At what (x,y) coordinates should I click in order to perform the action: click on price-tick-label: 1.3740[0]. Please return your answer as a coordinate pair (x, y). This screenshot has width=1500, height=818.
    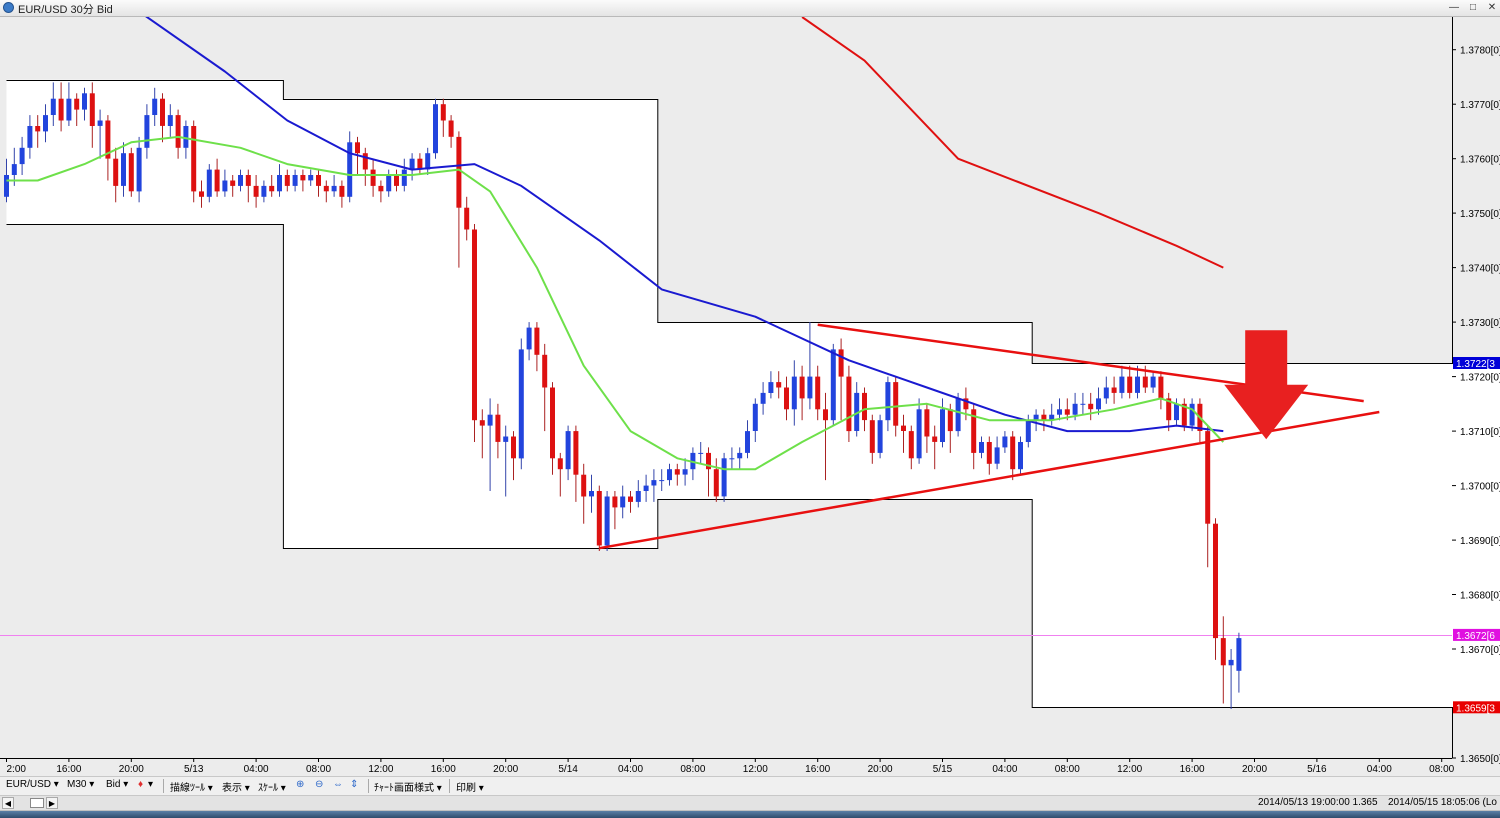
    Looking at the image, I should click on (1480, 269).